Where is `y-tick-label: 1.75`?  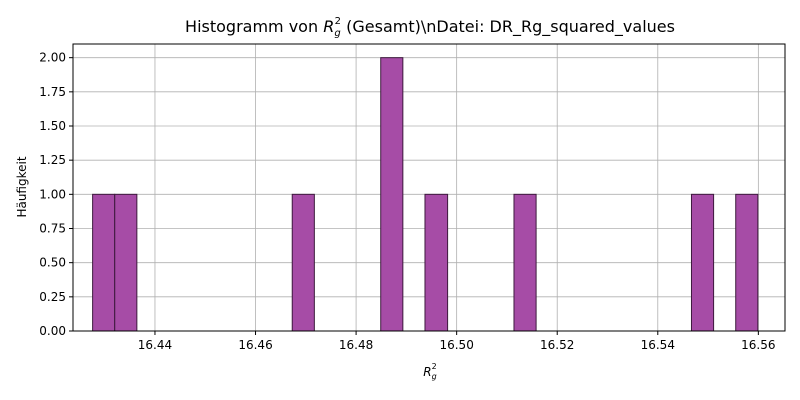
y-tick-label: 1.75 is located at coordinates (52, 92).